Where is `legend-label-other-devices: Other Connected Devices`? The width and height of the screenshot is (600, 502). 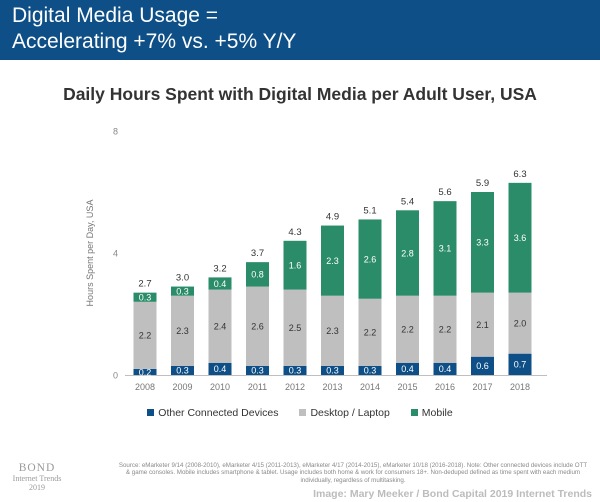 legend-label-other-devices: Other Connected Devices is located at coordinates (218, 413).